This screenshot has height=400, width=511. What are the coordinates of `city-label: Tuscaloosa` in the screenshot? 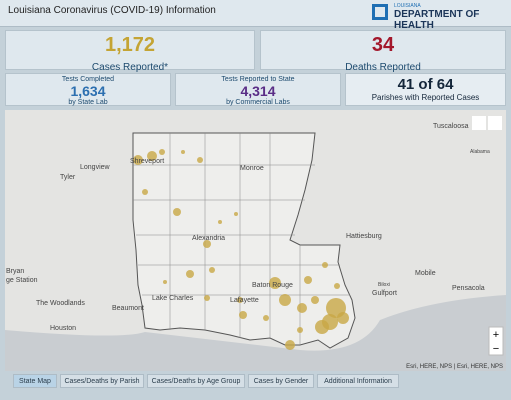 It's located at (451, 126).